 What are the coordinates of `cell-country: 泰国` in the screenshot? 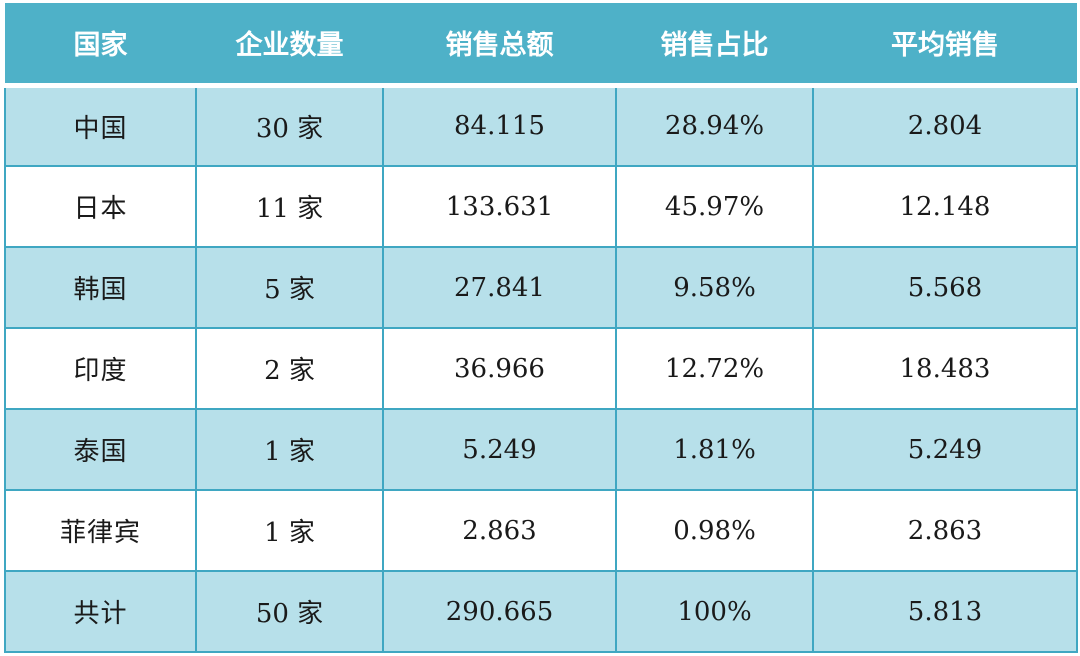 It's located at (100, 449).